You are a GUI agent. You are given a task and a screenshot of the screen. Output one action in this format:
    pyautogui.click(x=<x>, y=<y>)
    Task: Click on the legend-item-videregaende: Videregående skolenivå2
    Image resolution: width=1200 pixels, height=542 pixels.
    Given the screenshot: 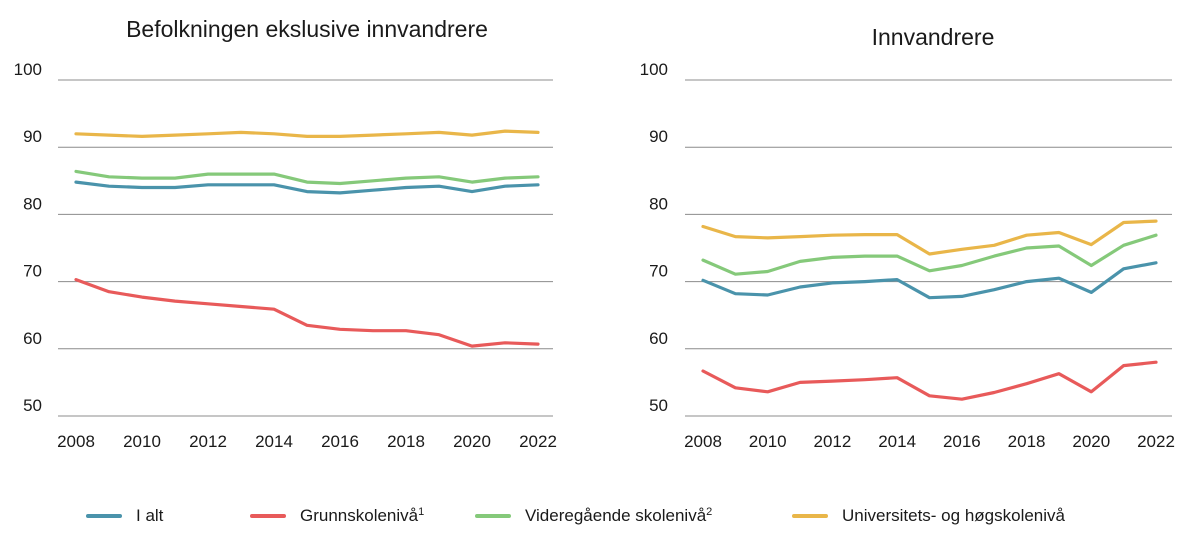 What is the action you would take?
    pyautogui.click(x=593, y=516)
    